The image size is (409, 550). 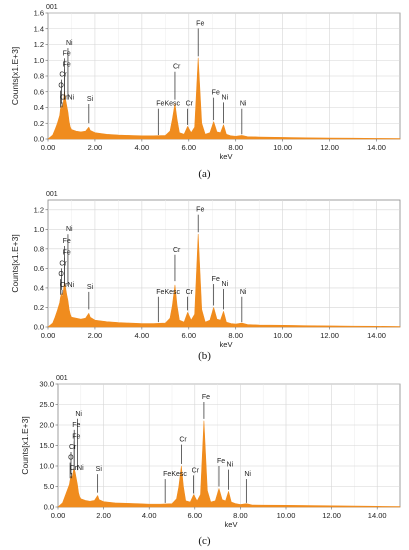 I want to click on panel-caption: (c), so click(x=204, y=541).